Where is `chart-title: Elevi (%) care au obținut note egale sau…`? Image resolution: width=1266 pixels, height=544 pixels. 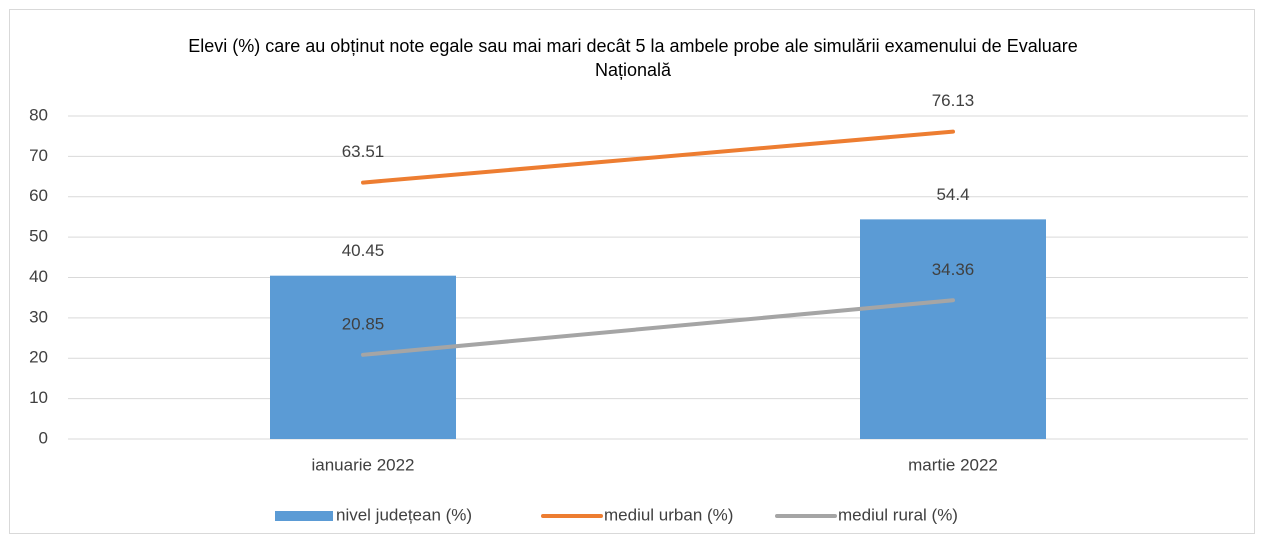 chart-title: Elevi (%) care au obținut note egale sau… is located at coordinates (633, 58).